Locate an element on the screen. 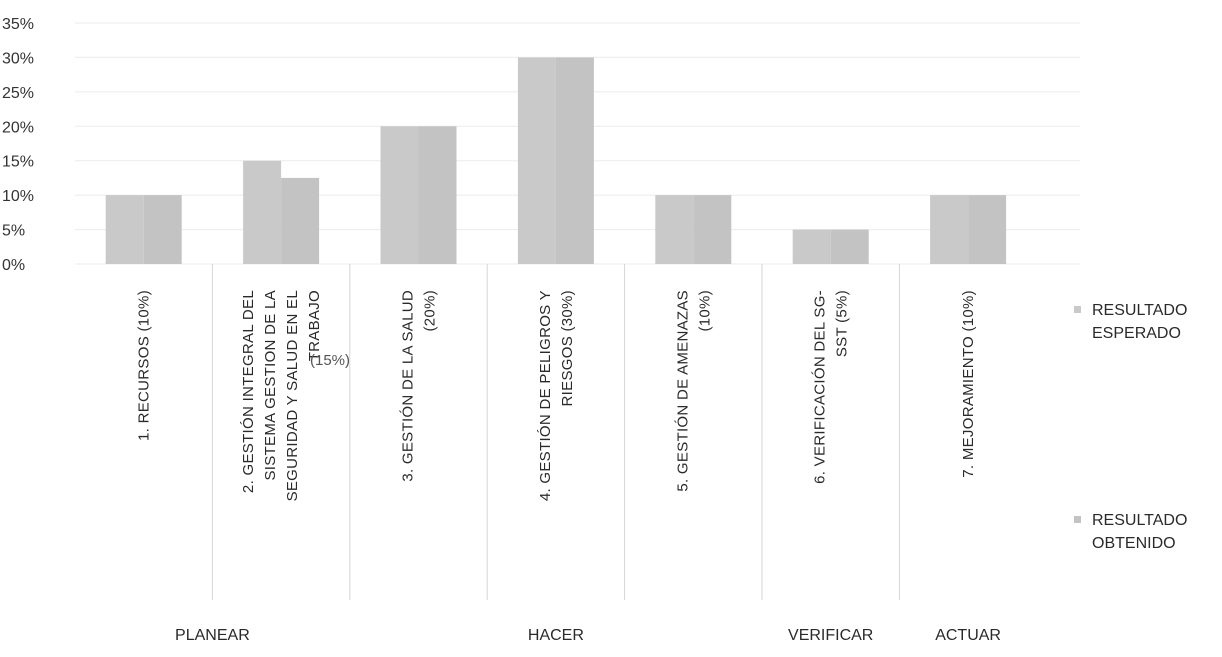 The width and height of the screenshot is (1222, 657). y-tick-label: 35% is located at coordinates (18, 24).